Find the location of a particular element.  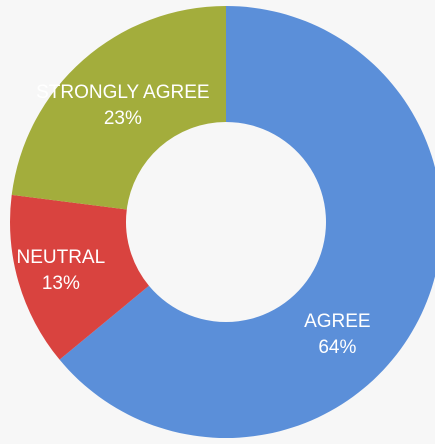

label-neutral-category: NEUTRAL is located at coordinates (60, 257).